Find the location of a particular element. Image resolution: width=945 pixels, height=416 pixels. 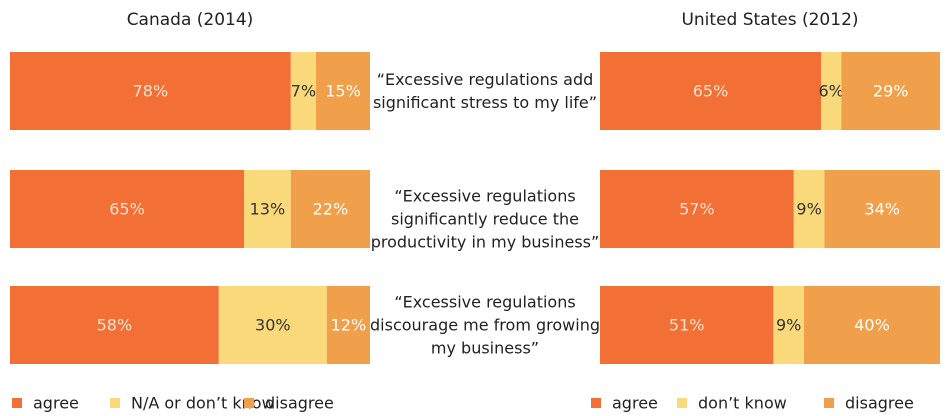

data-label: 22% is located at coordinates (331, 209).